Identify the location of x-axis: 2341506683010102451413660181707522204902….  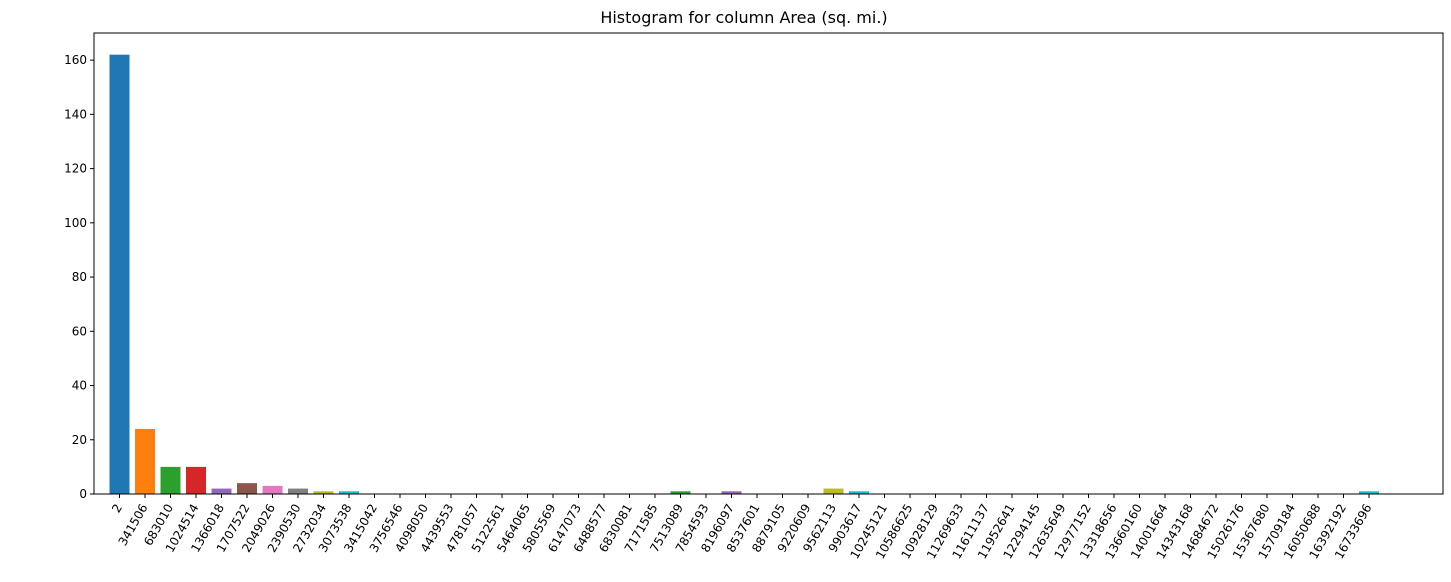
(742, 527).